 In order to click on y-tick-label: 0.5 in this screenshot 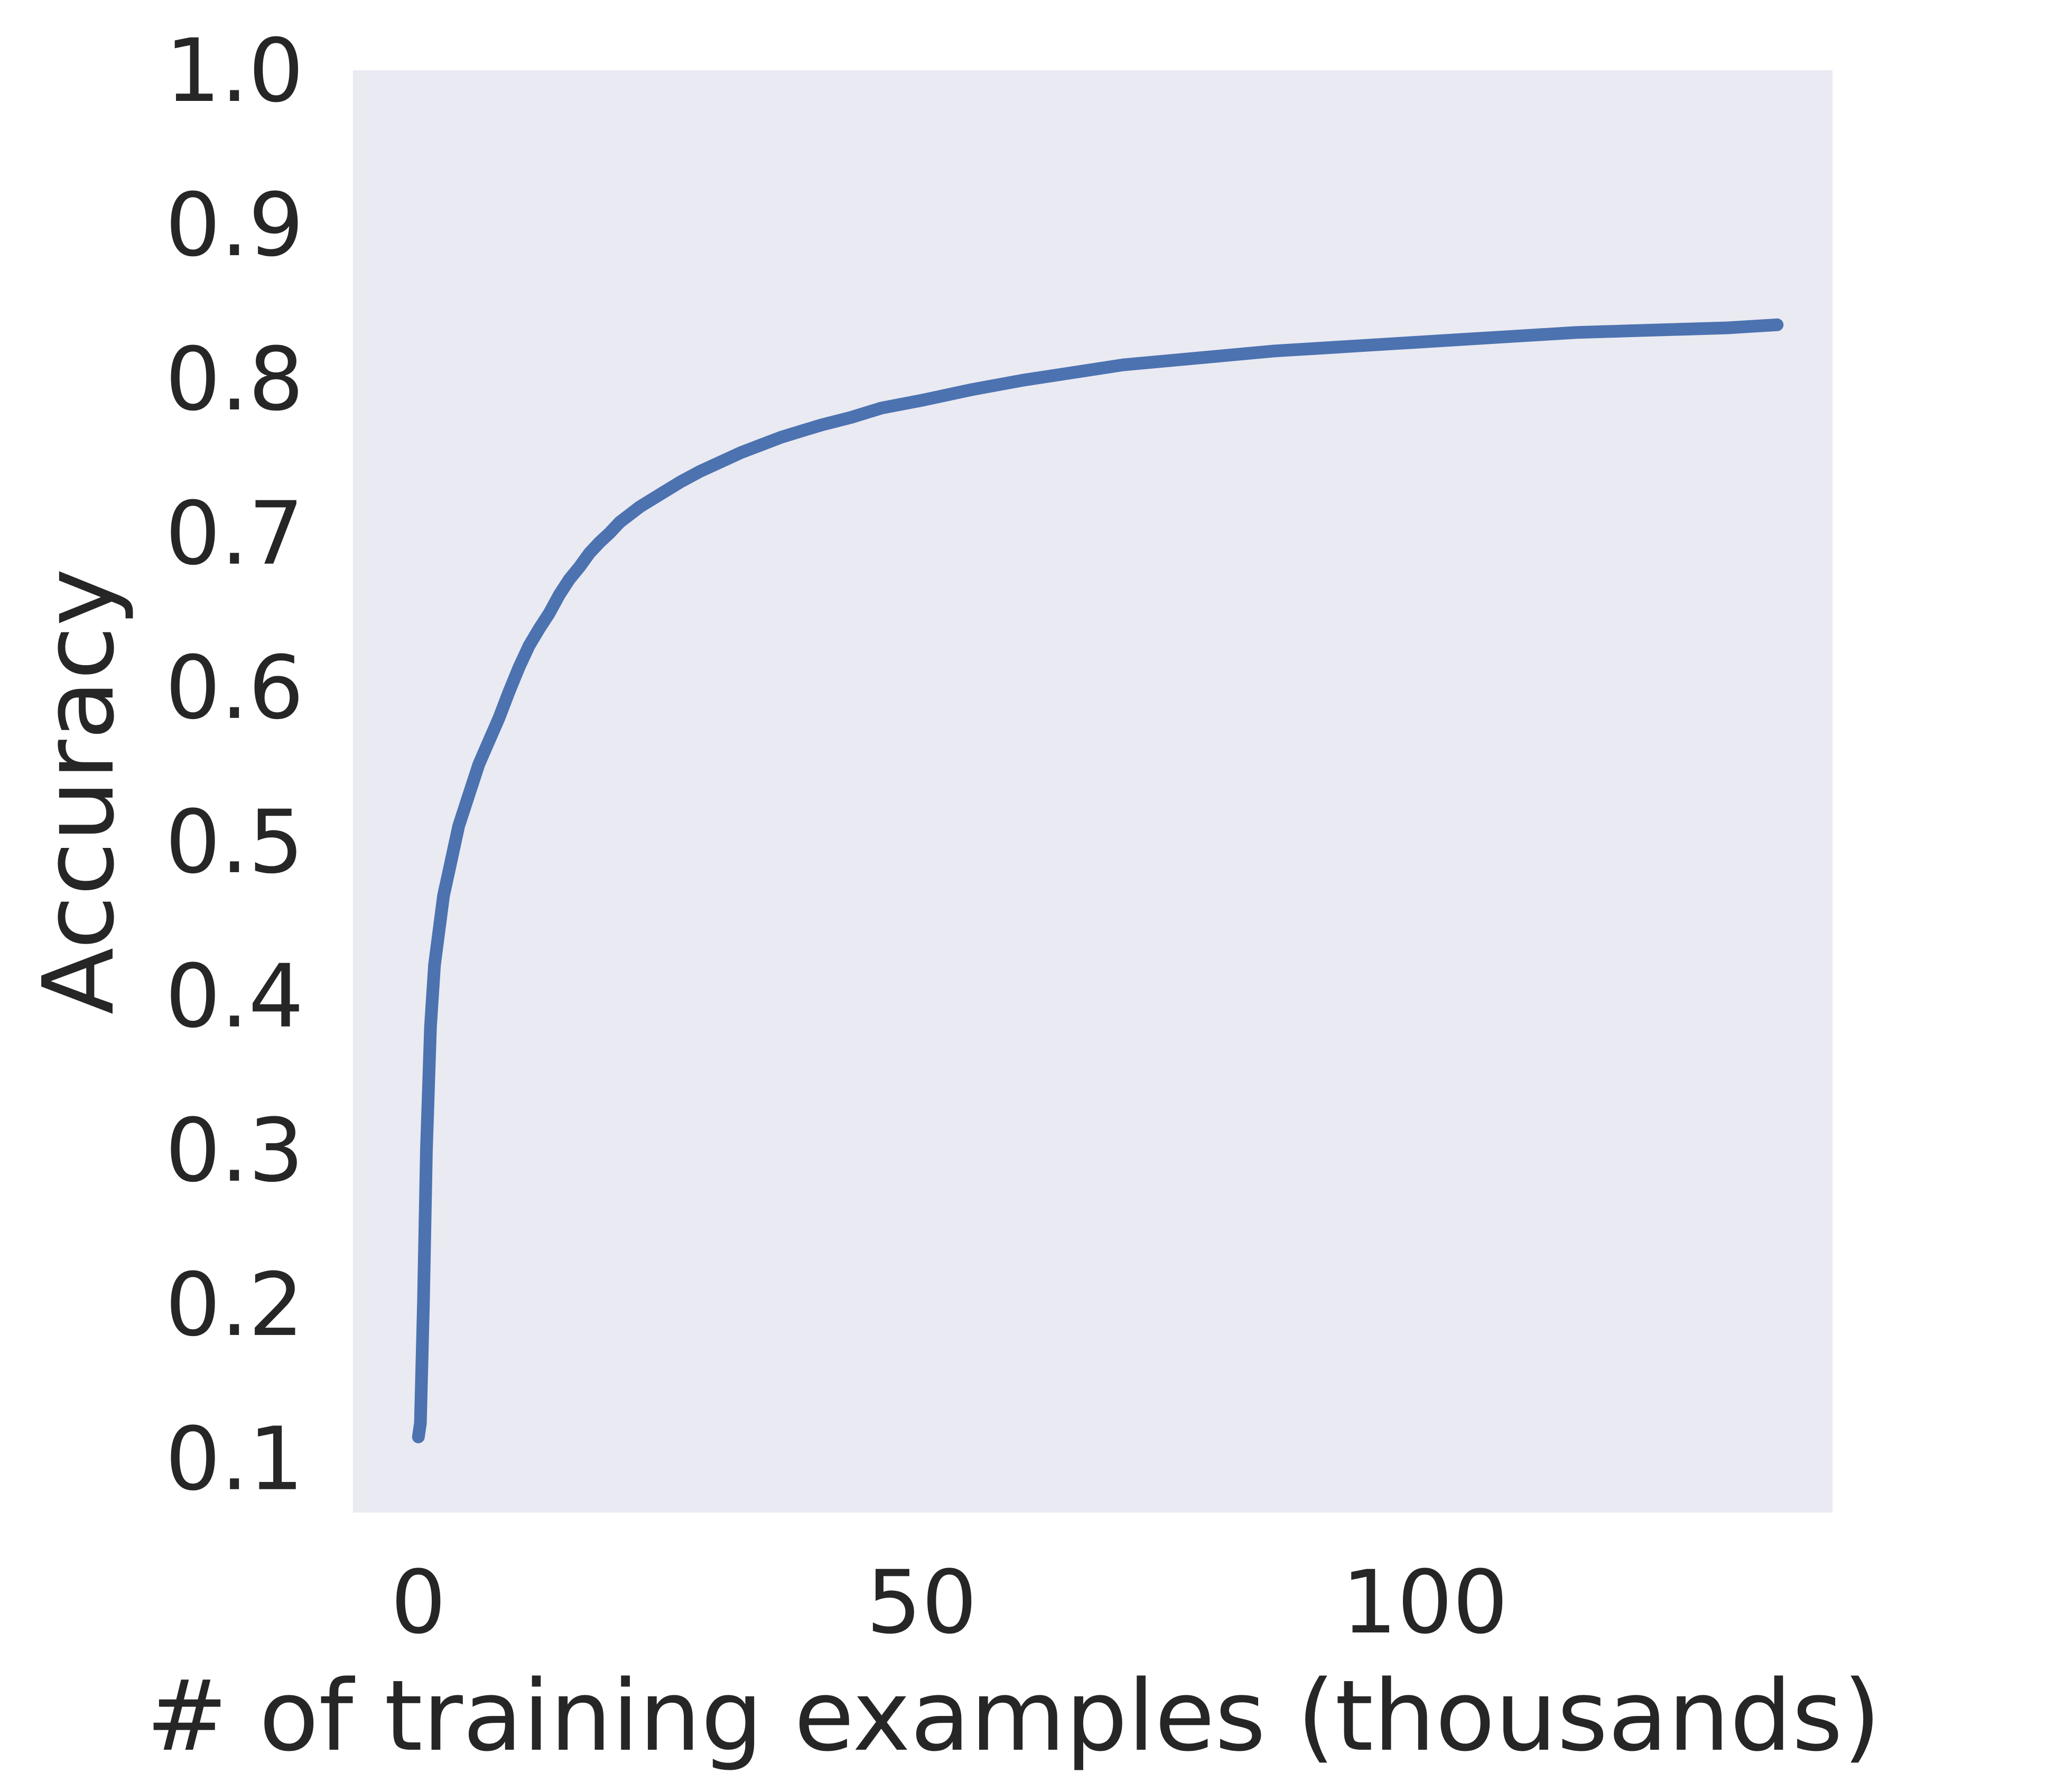, I will do `click(234, 842)`.